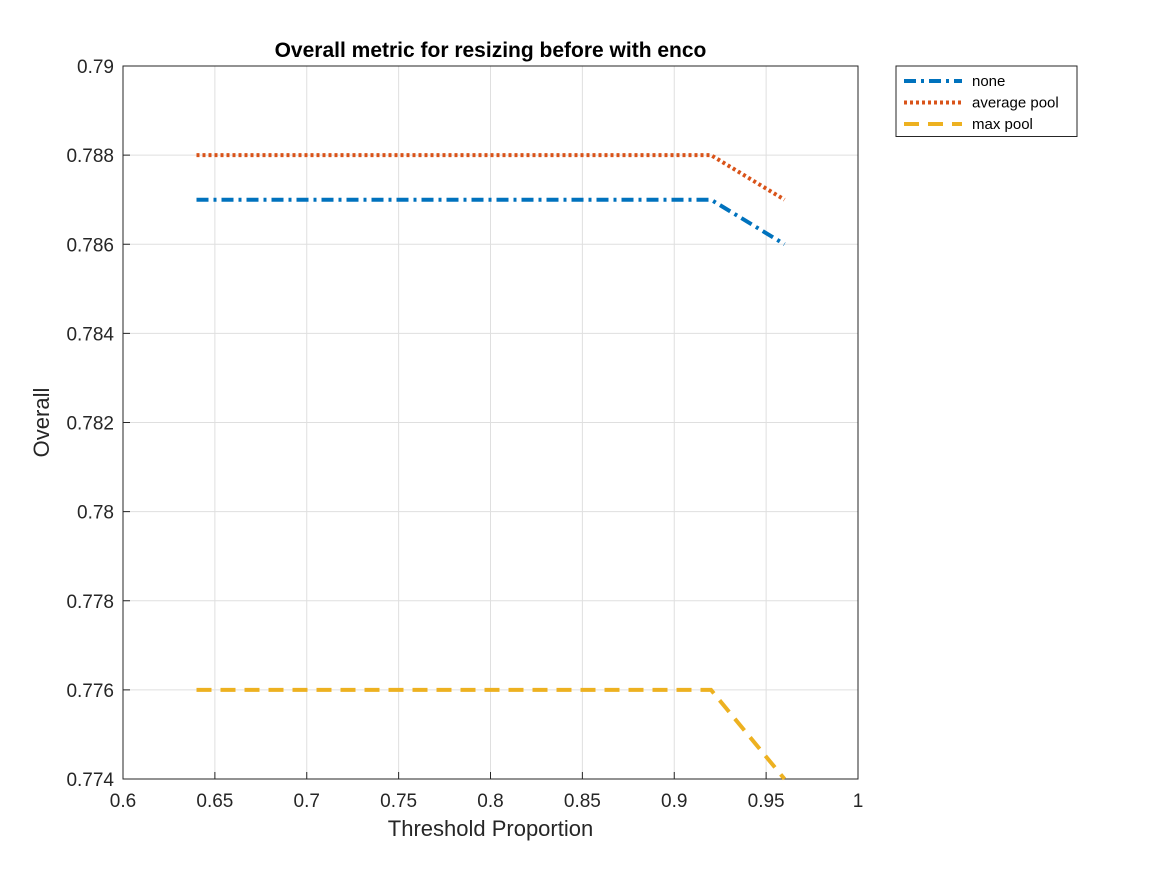 This screenshot has height=875, width=1167. I want to click on x-tick-label: 0.9, so click(674, 801).